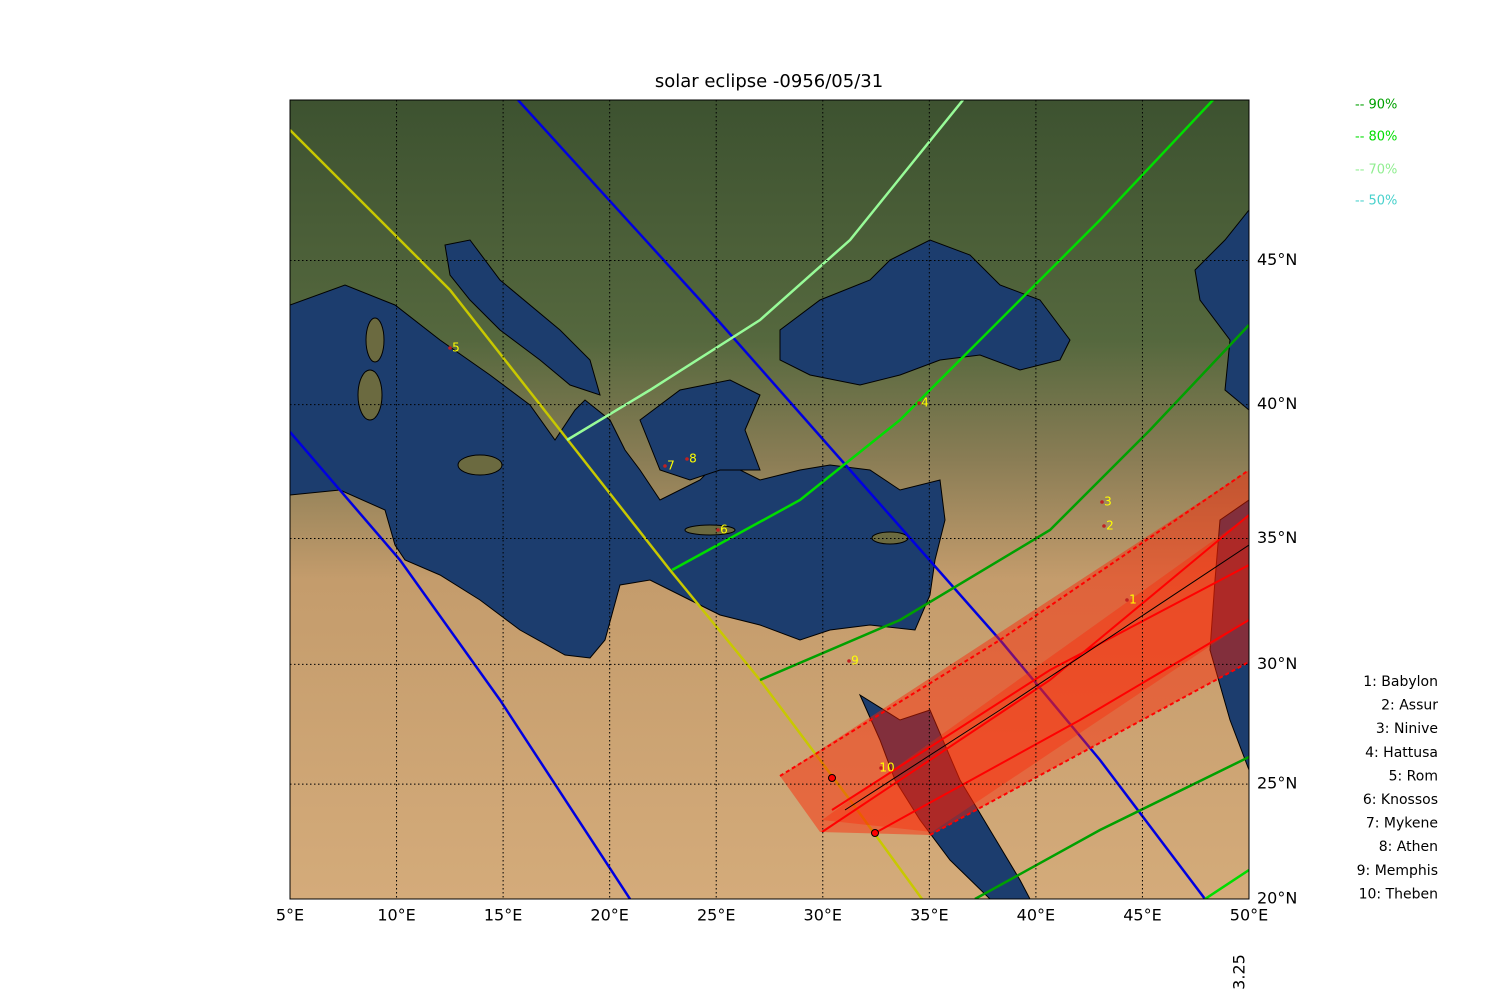  I want to click on legend-entry: -- 80%, so click(1376, 137).